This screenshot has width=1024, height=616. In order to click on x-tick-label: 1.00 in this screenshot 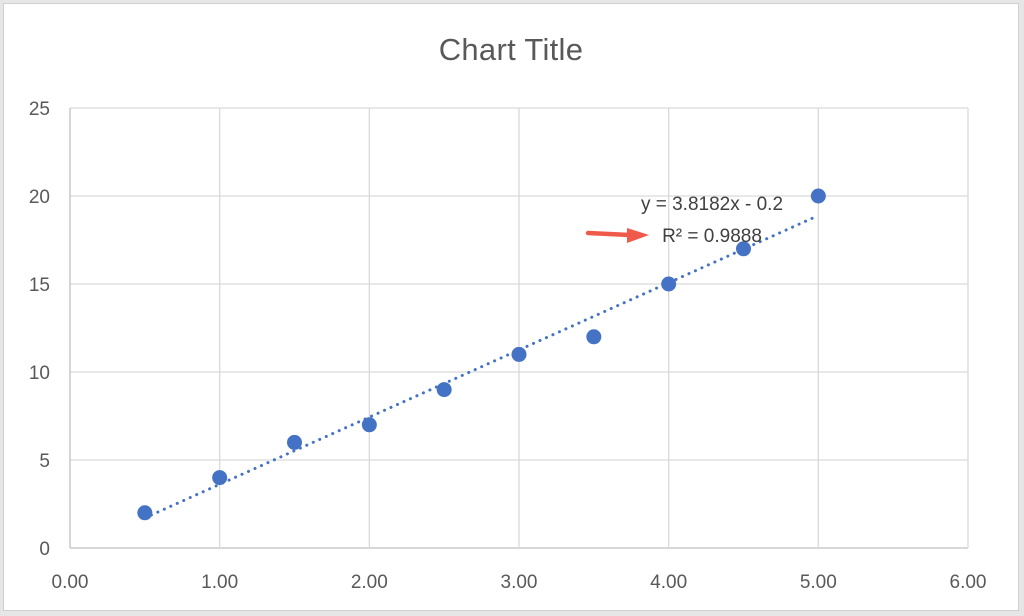, I will do `click(219, 582)`.